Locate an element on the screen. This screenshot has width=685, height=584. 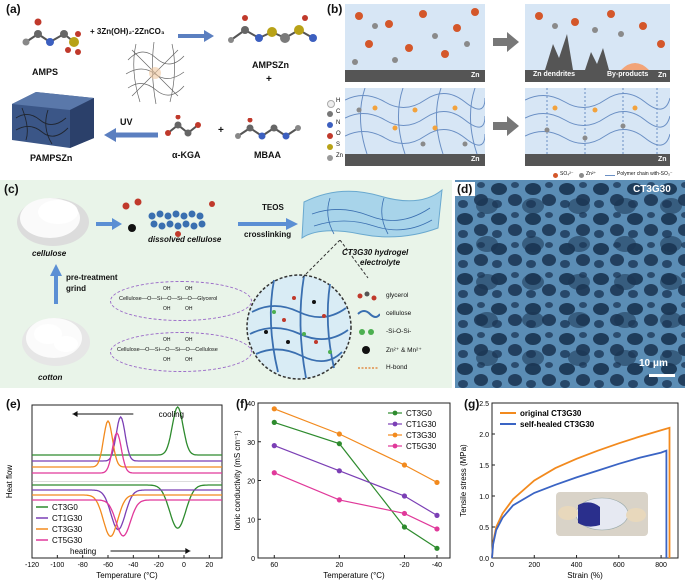
heating-curve-CT3G30 is located at coordinates (127, 516).